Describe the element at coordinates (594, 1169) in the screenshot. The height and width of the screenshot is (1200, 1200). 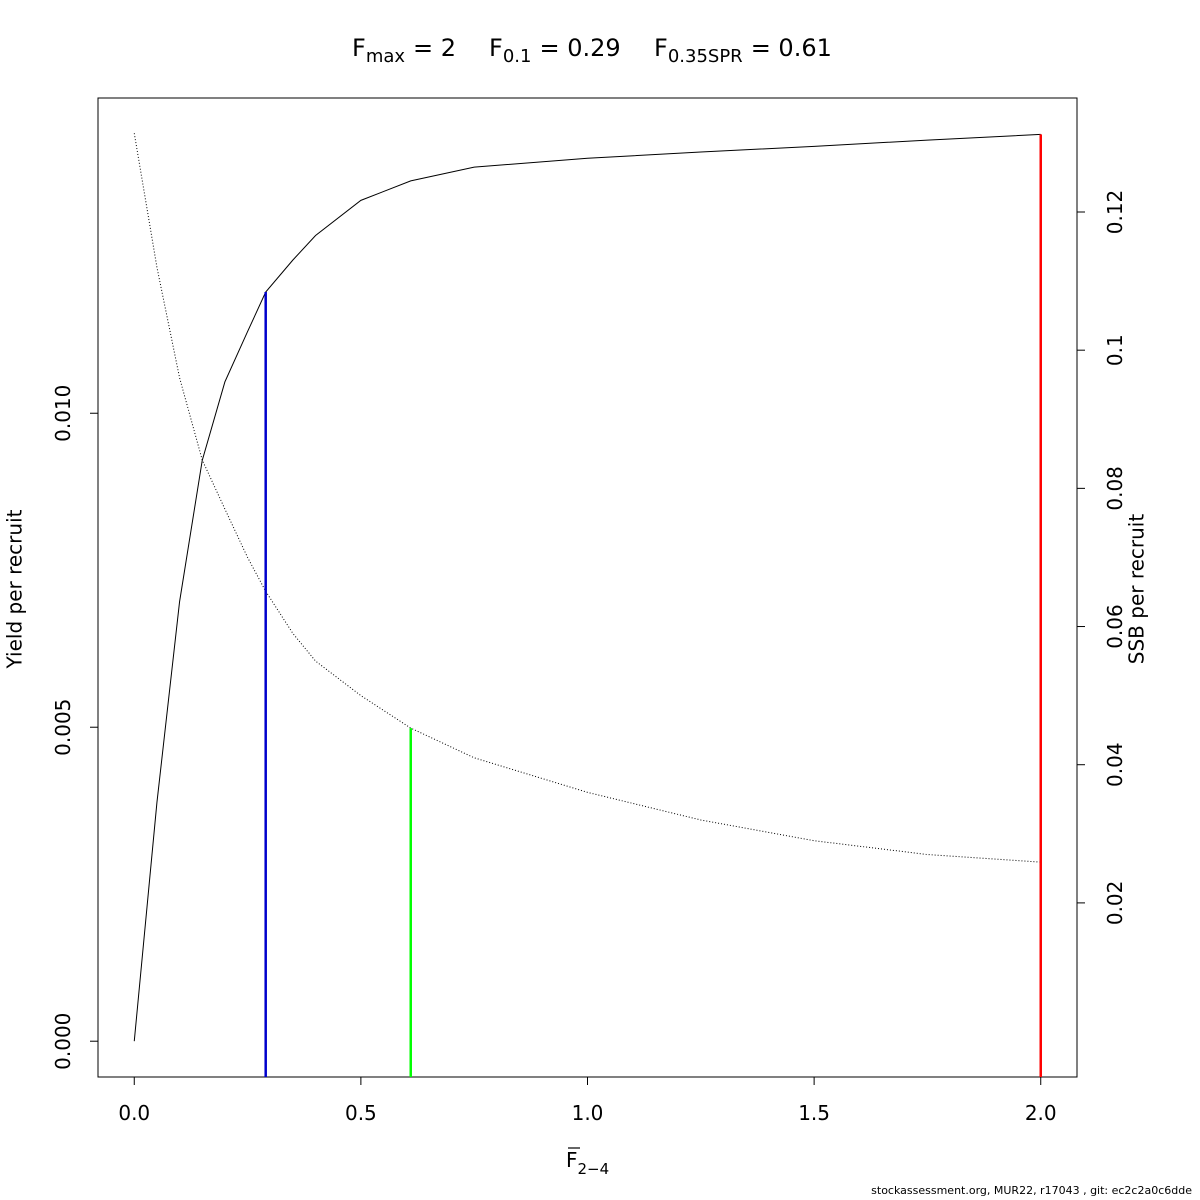
I see `x-axis-title-sub: 2−4` at that location.